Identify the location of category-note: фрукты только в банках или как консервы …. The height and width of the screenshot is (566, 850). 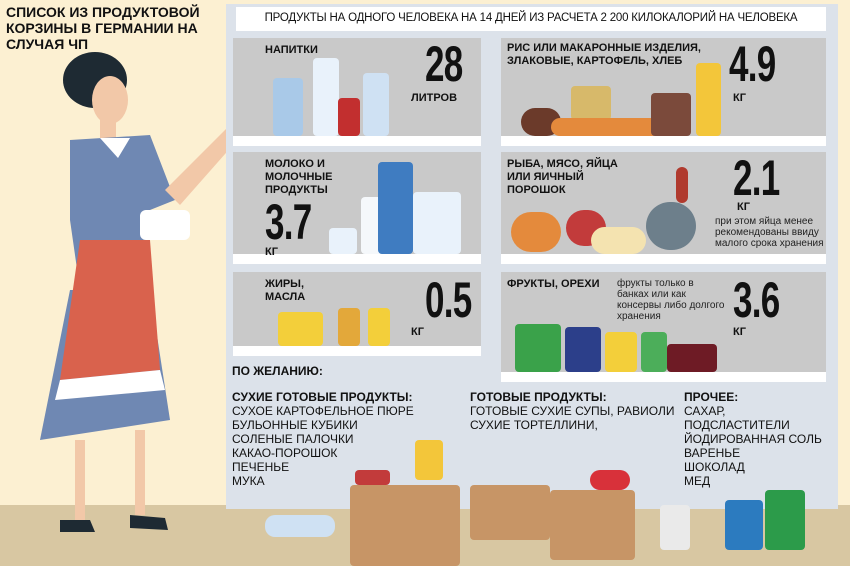
(671, 300).